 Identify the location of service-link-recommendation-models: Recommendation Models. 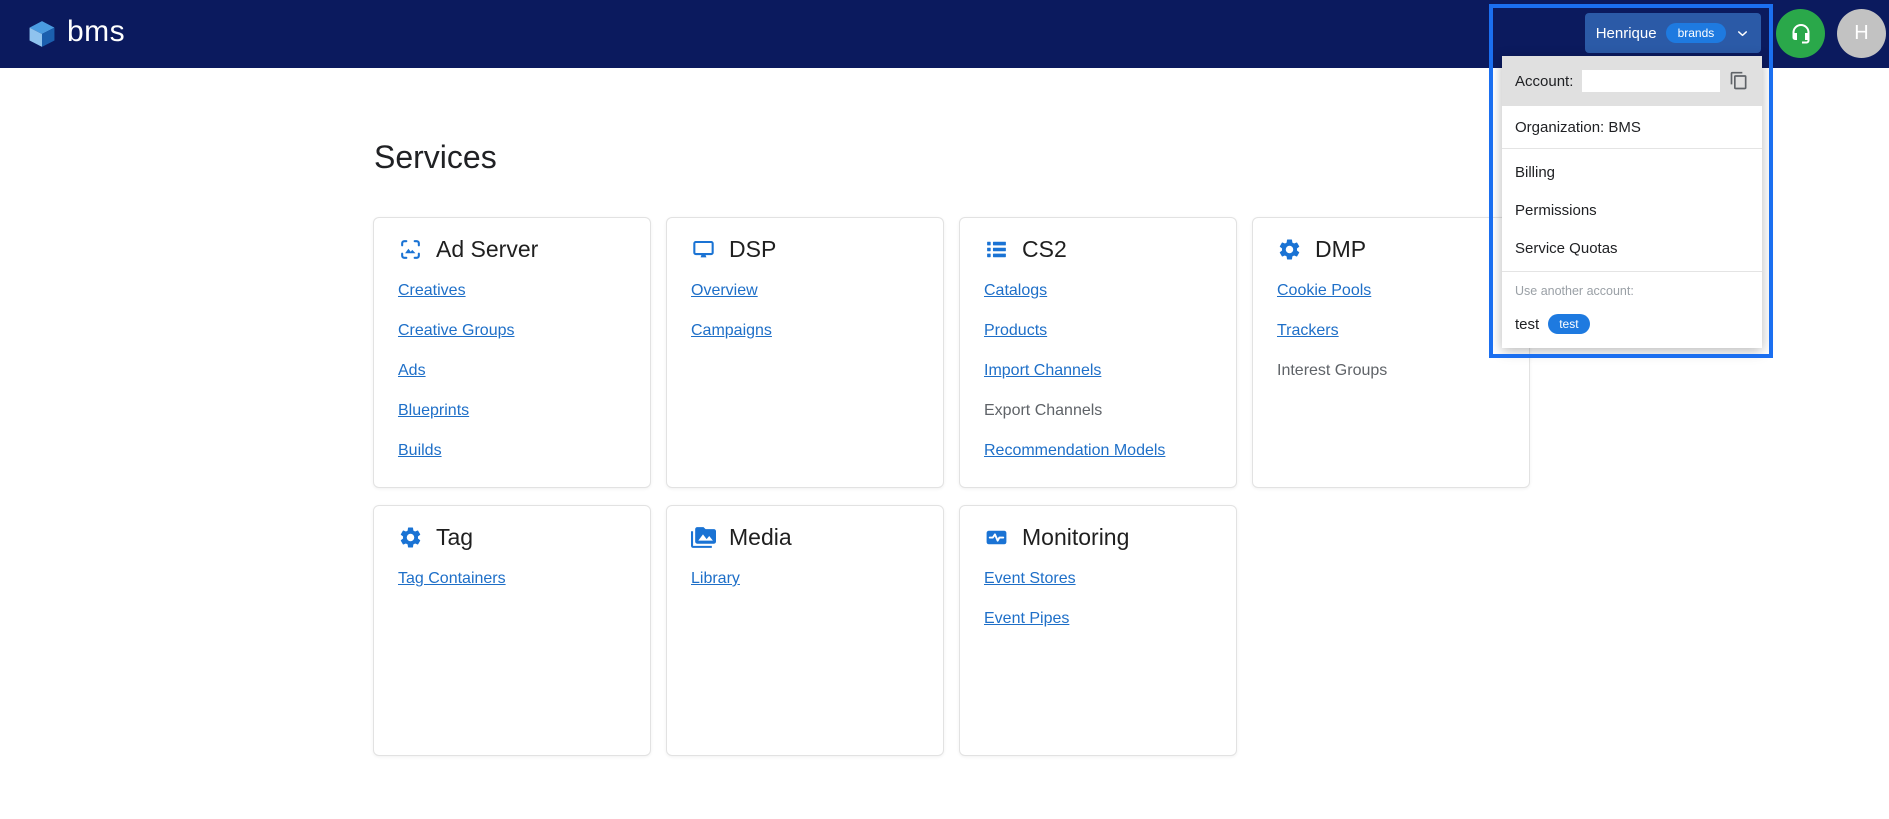
(1075, 450).